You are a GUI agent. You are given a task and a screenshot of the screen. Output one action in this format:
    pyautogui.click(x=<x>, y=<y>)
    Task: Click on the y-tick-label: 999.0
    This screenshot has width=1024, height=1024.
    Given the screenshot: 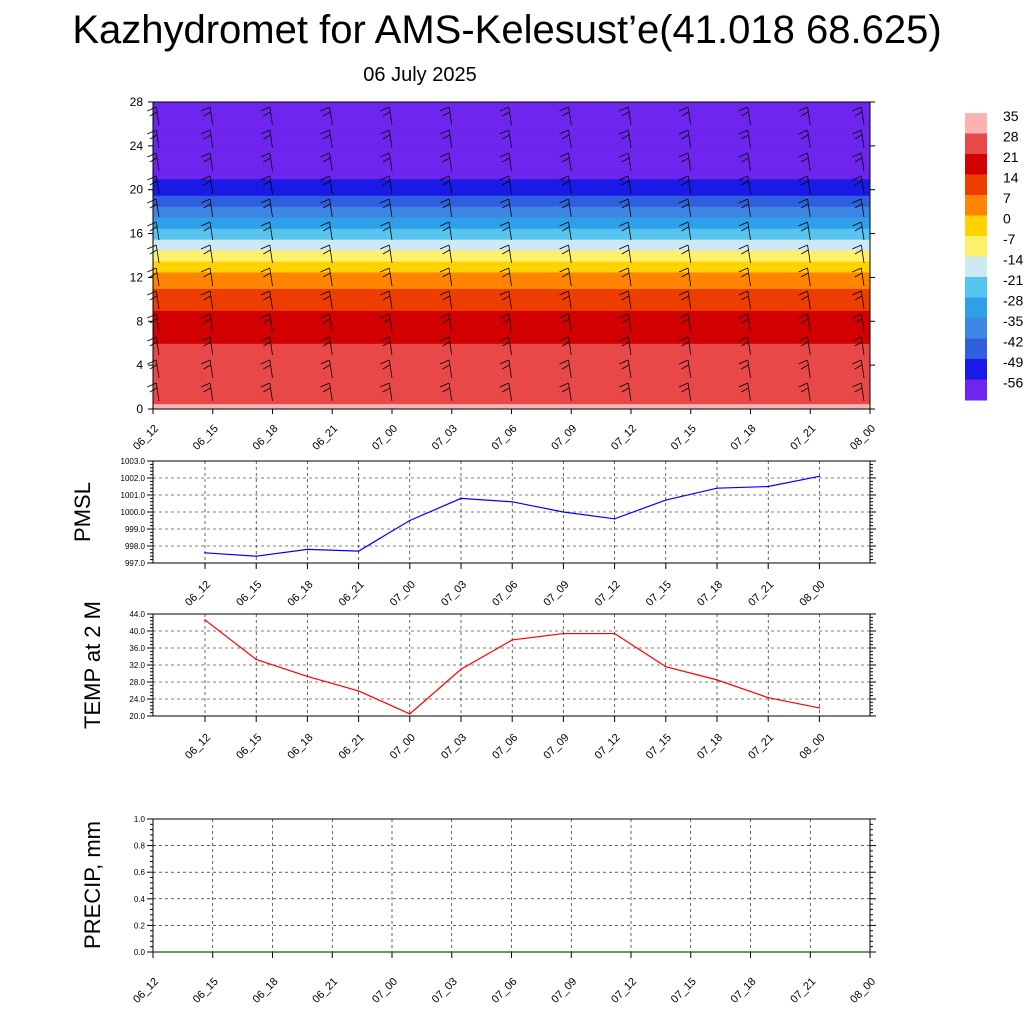 What is the action you would take?
    pyautogui.click(x=135, y=529)
    